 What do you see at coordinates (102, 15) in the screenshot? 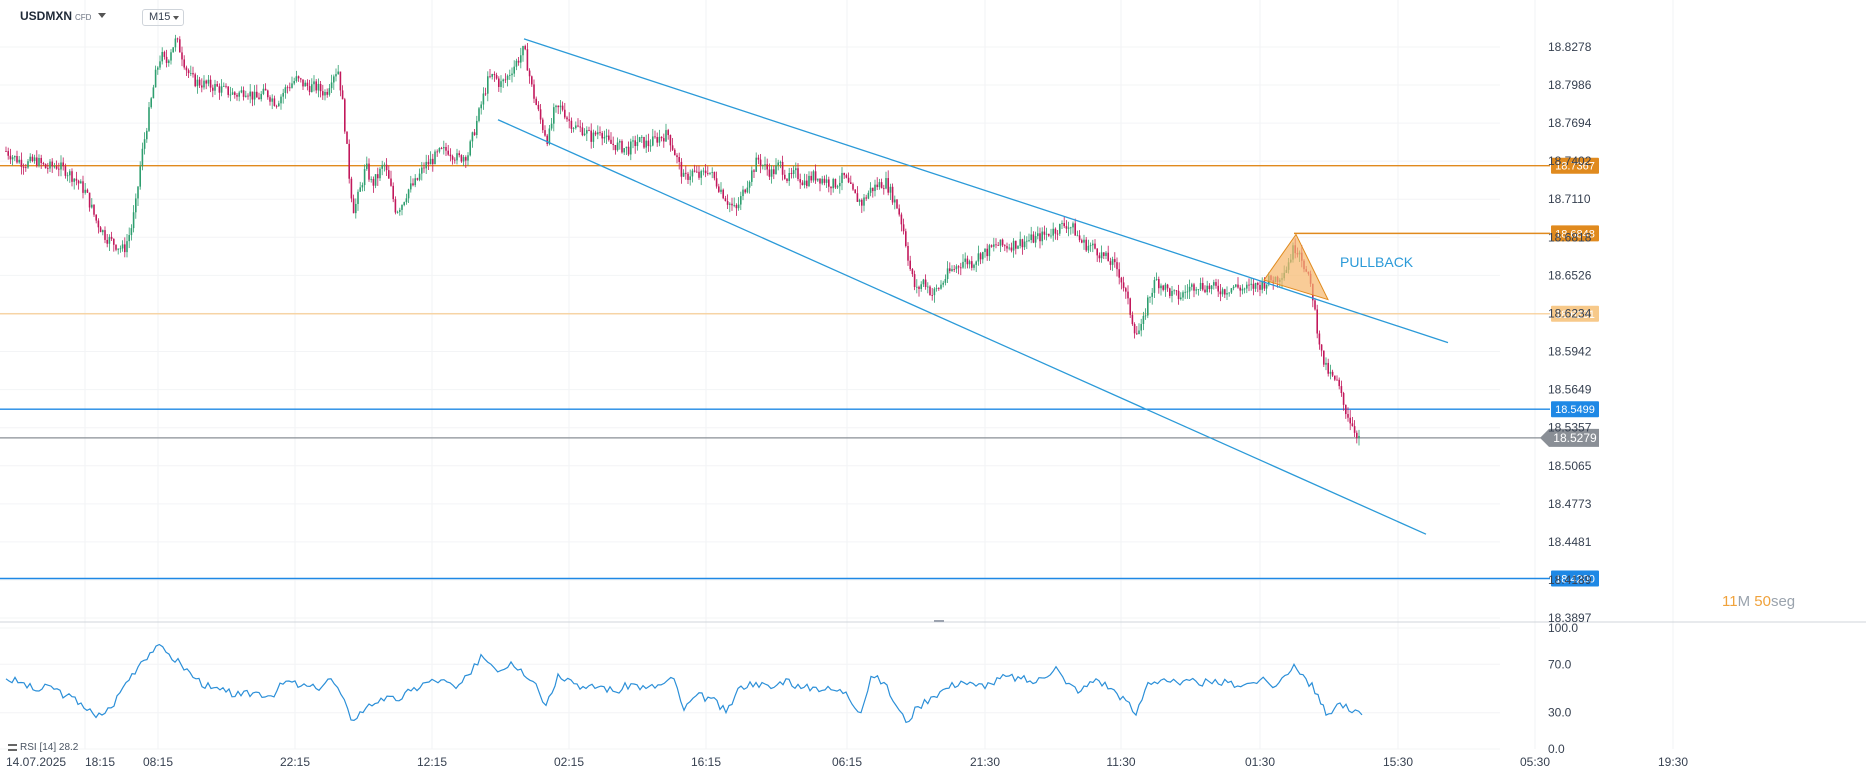
I see `symbol-dropdown-icon` at bounding box center [102, 15].